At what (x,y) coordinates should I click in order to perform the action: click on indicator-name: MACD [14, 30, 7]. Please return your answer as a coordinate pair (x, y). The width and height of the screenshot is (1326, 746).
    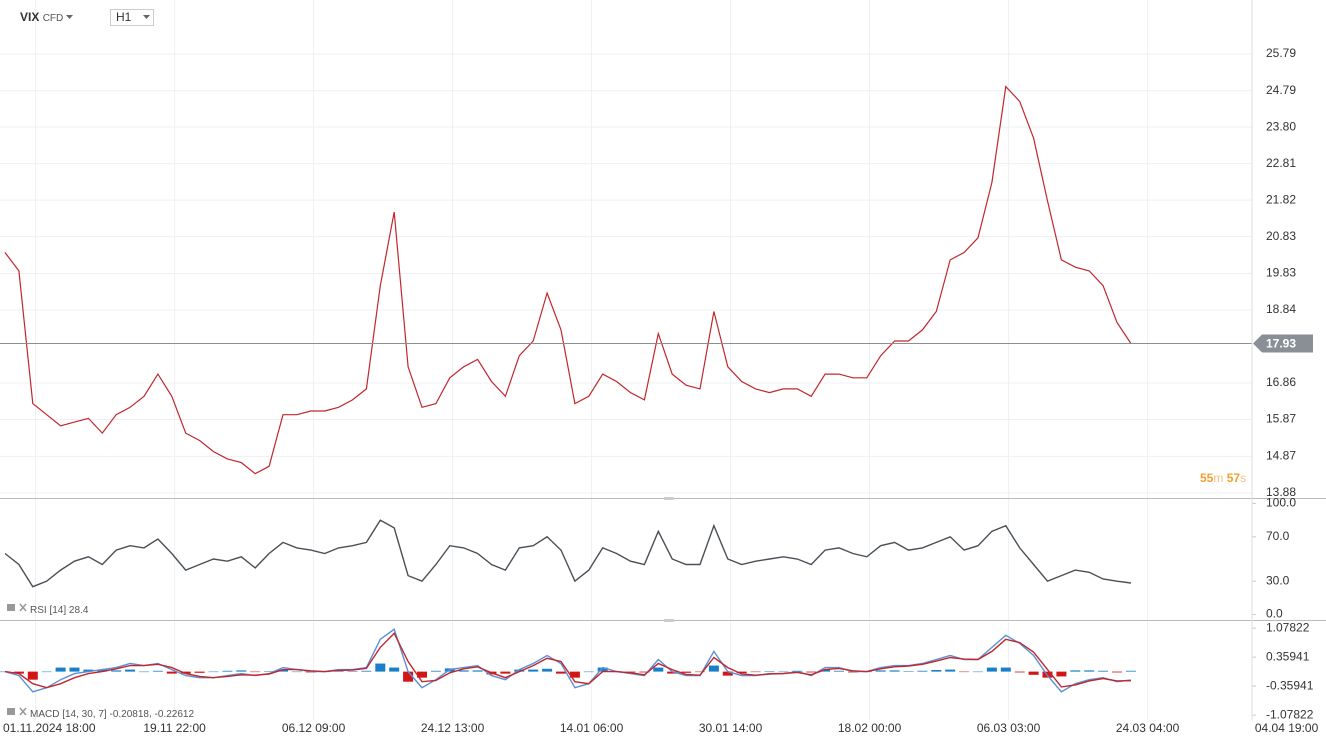
    Looking at the image, I should click on (68, 714).